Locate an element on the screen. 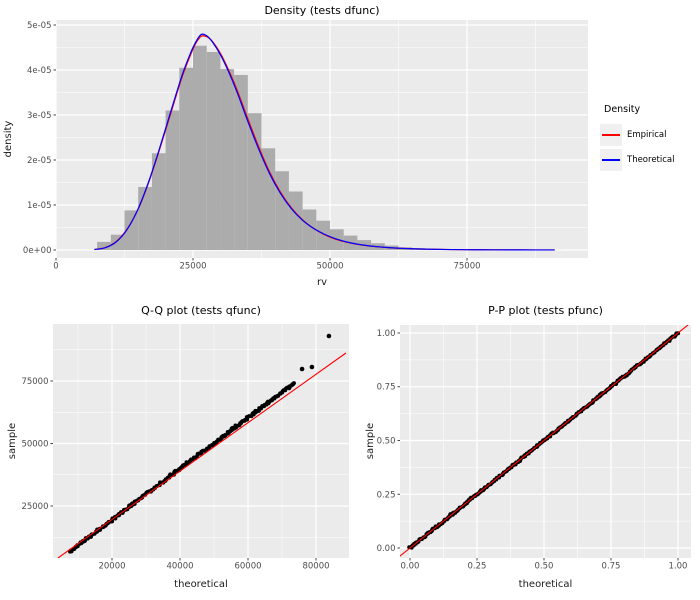 Image resolution: width=700 pixels, height=600 pixels. pp-x-axis-label: theoretical is located at coordinates (545, 584).